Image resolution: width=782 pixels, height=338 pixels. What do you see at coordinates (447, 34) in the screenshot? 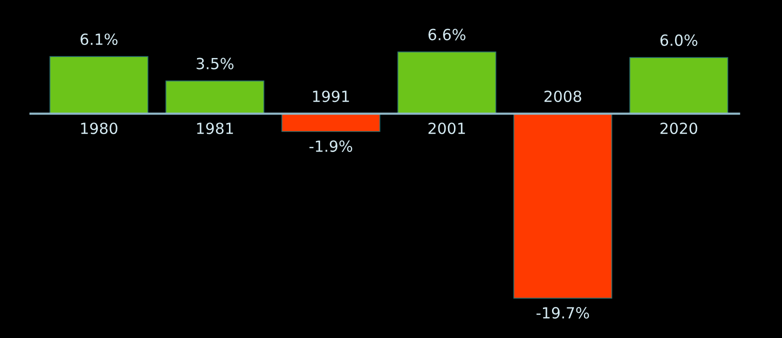
I see `data-label: 6.6%` at bounding box center [447, 34].